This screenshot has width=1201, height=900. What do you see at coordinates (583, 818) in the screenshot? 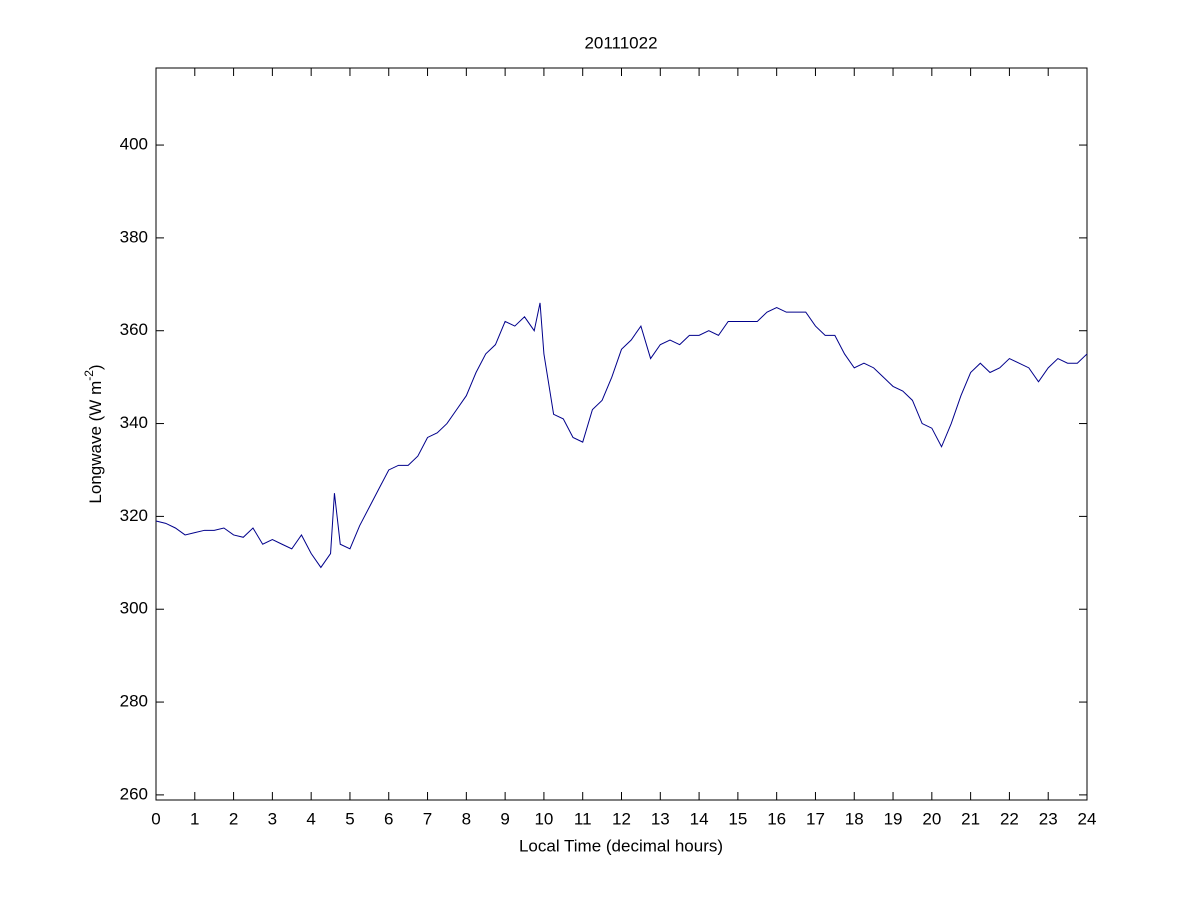
I see `x-tick-label: 11` at bounding box center [583, 818].